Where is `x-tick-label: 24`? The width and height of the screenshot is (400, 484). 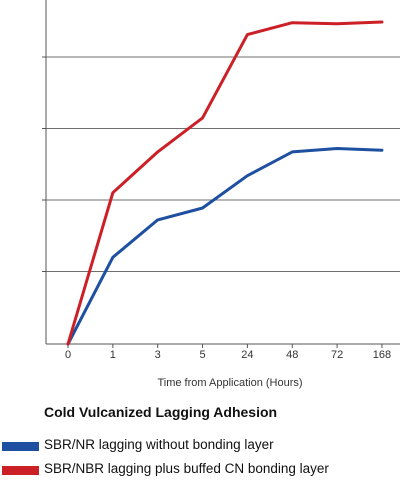 x-tick-label: 24 is located at coordinates (247, 355).